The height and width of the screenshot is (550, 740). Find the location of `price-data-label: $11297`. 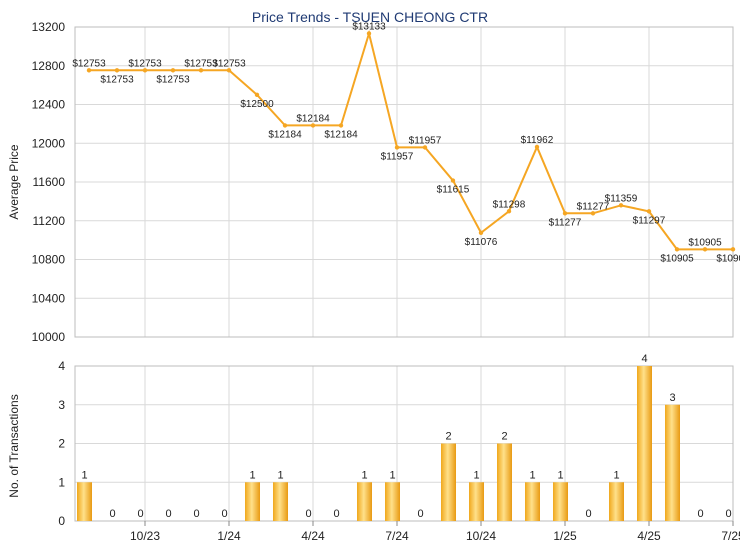

price-data-label: $11297 is located at coordinates (649, 220).